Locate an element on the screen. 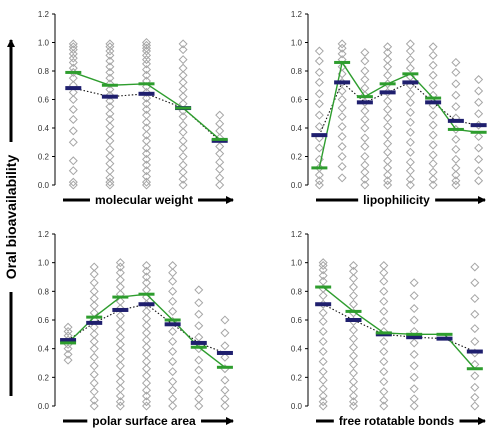 The height and width of the screenshot is (429, 500). x-axis-label-bg is located at coordinates (396, 421).